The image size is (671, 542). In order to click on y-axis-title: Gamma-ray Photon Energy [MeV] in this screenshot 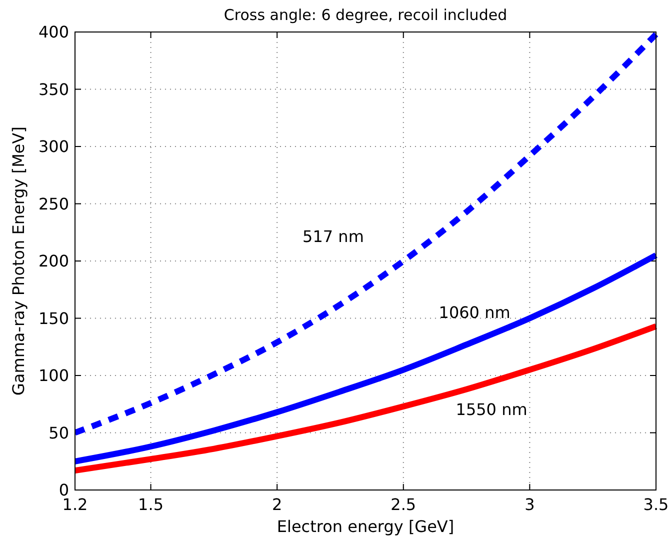, I will do `click(18, 261)`.